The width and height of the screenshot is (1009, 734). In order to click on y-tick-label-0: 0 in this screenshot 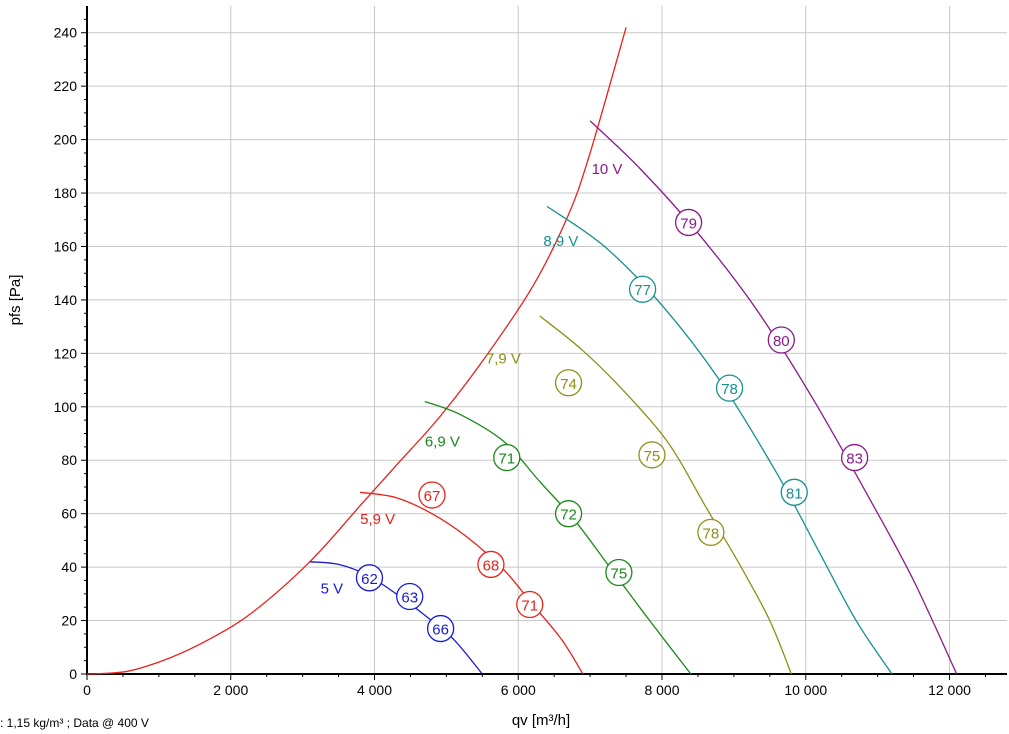, I will do `click(73, 674)`.